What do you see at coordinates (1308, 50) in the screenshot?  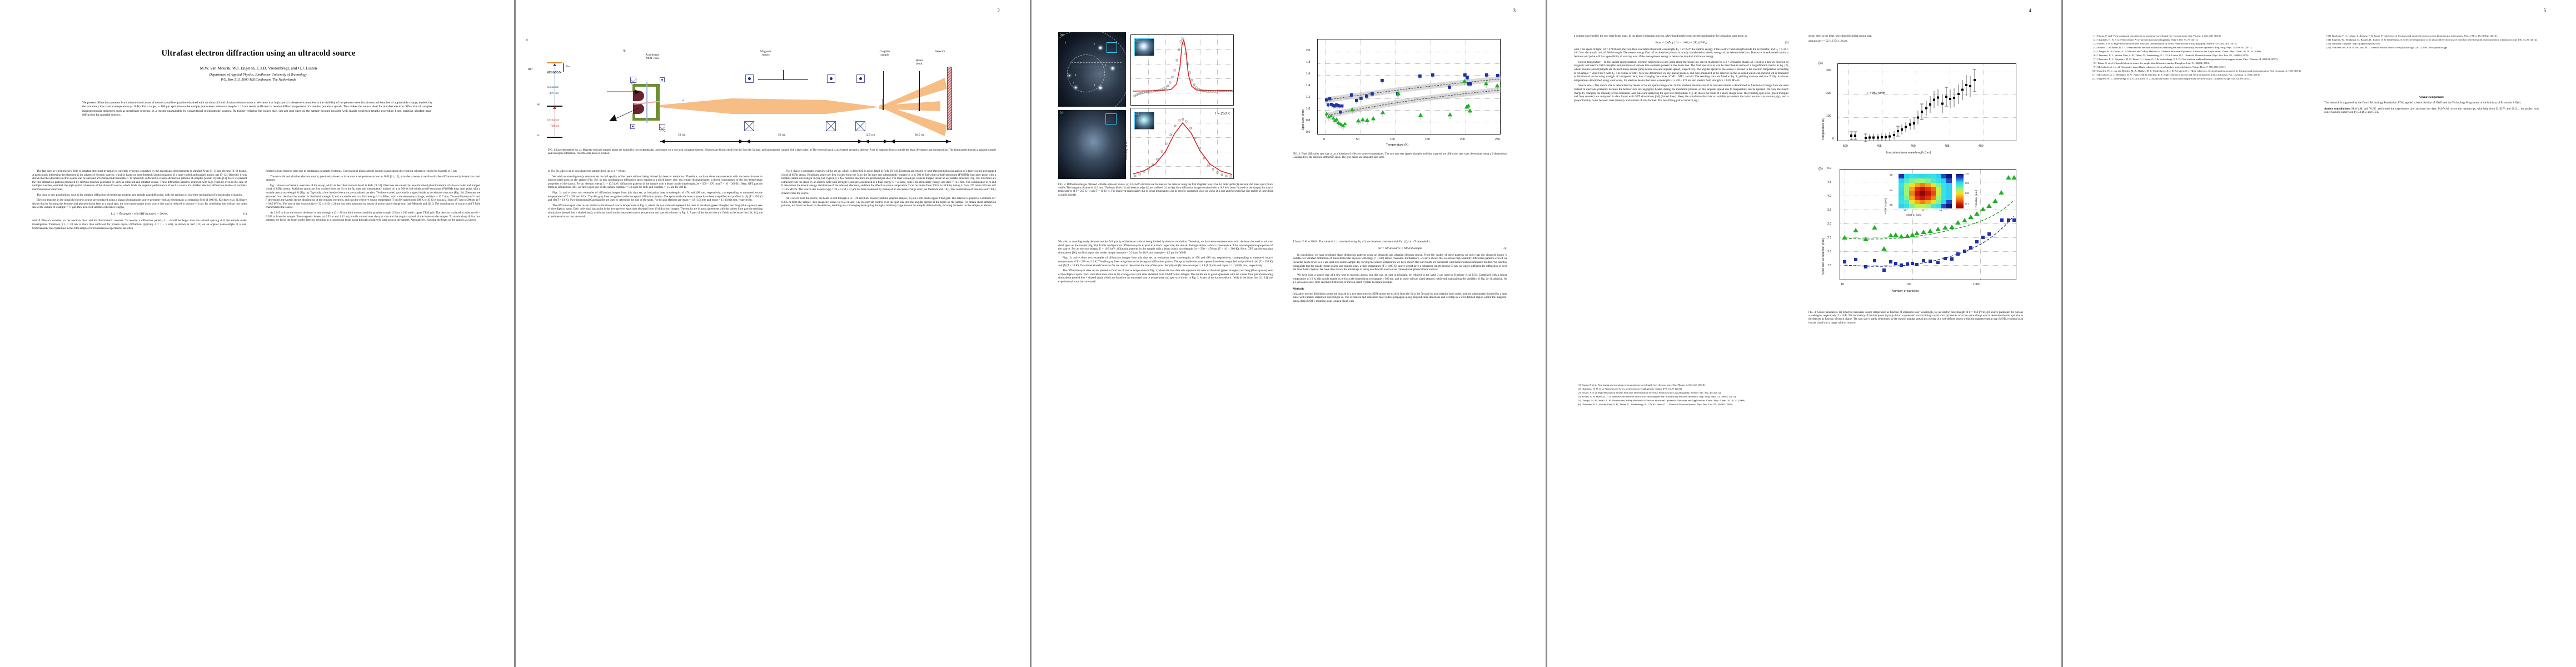 I see `figure-3-ytick-2-0: 2.0` at bounding box center [1308, 50].